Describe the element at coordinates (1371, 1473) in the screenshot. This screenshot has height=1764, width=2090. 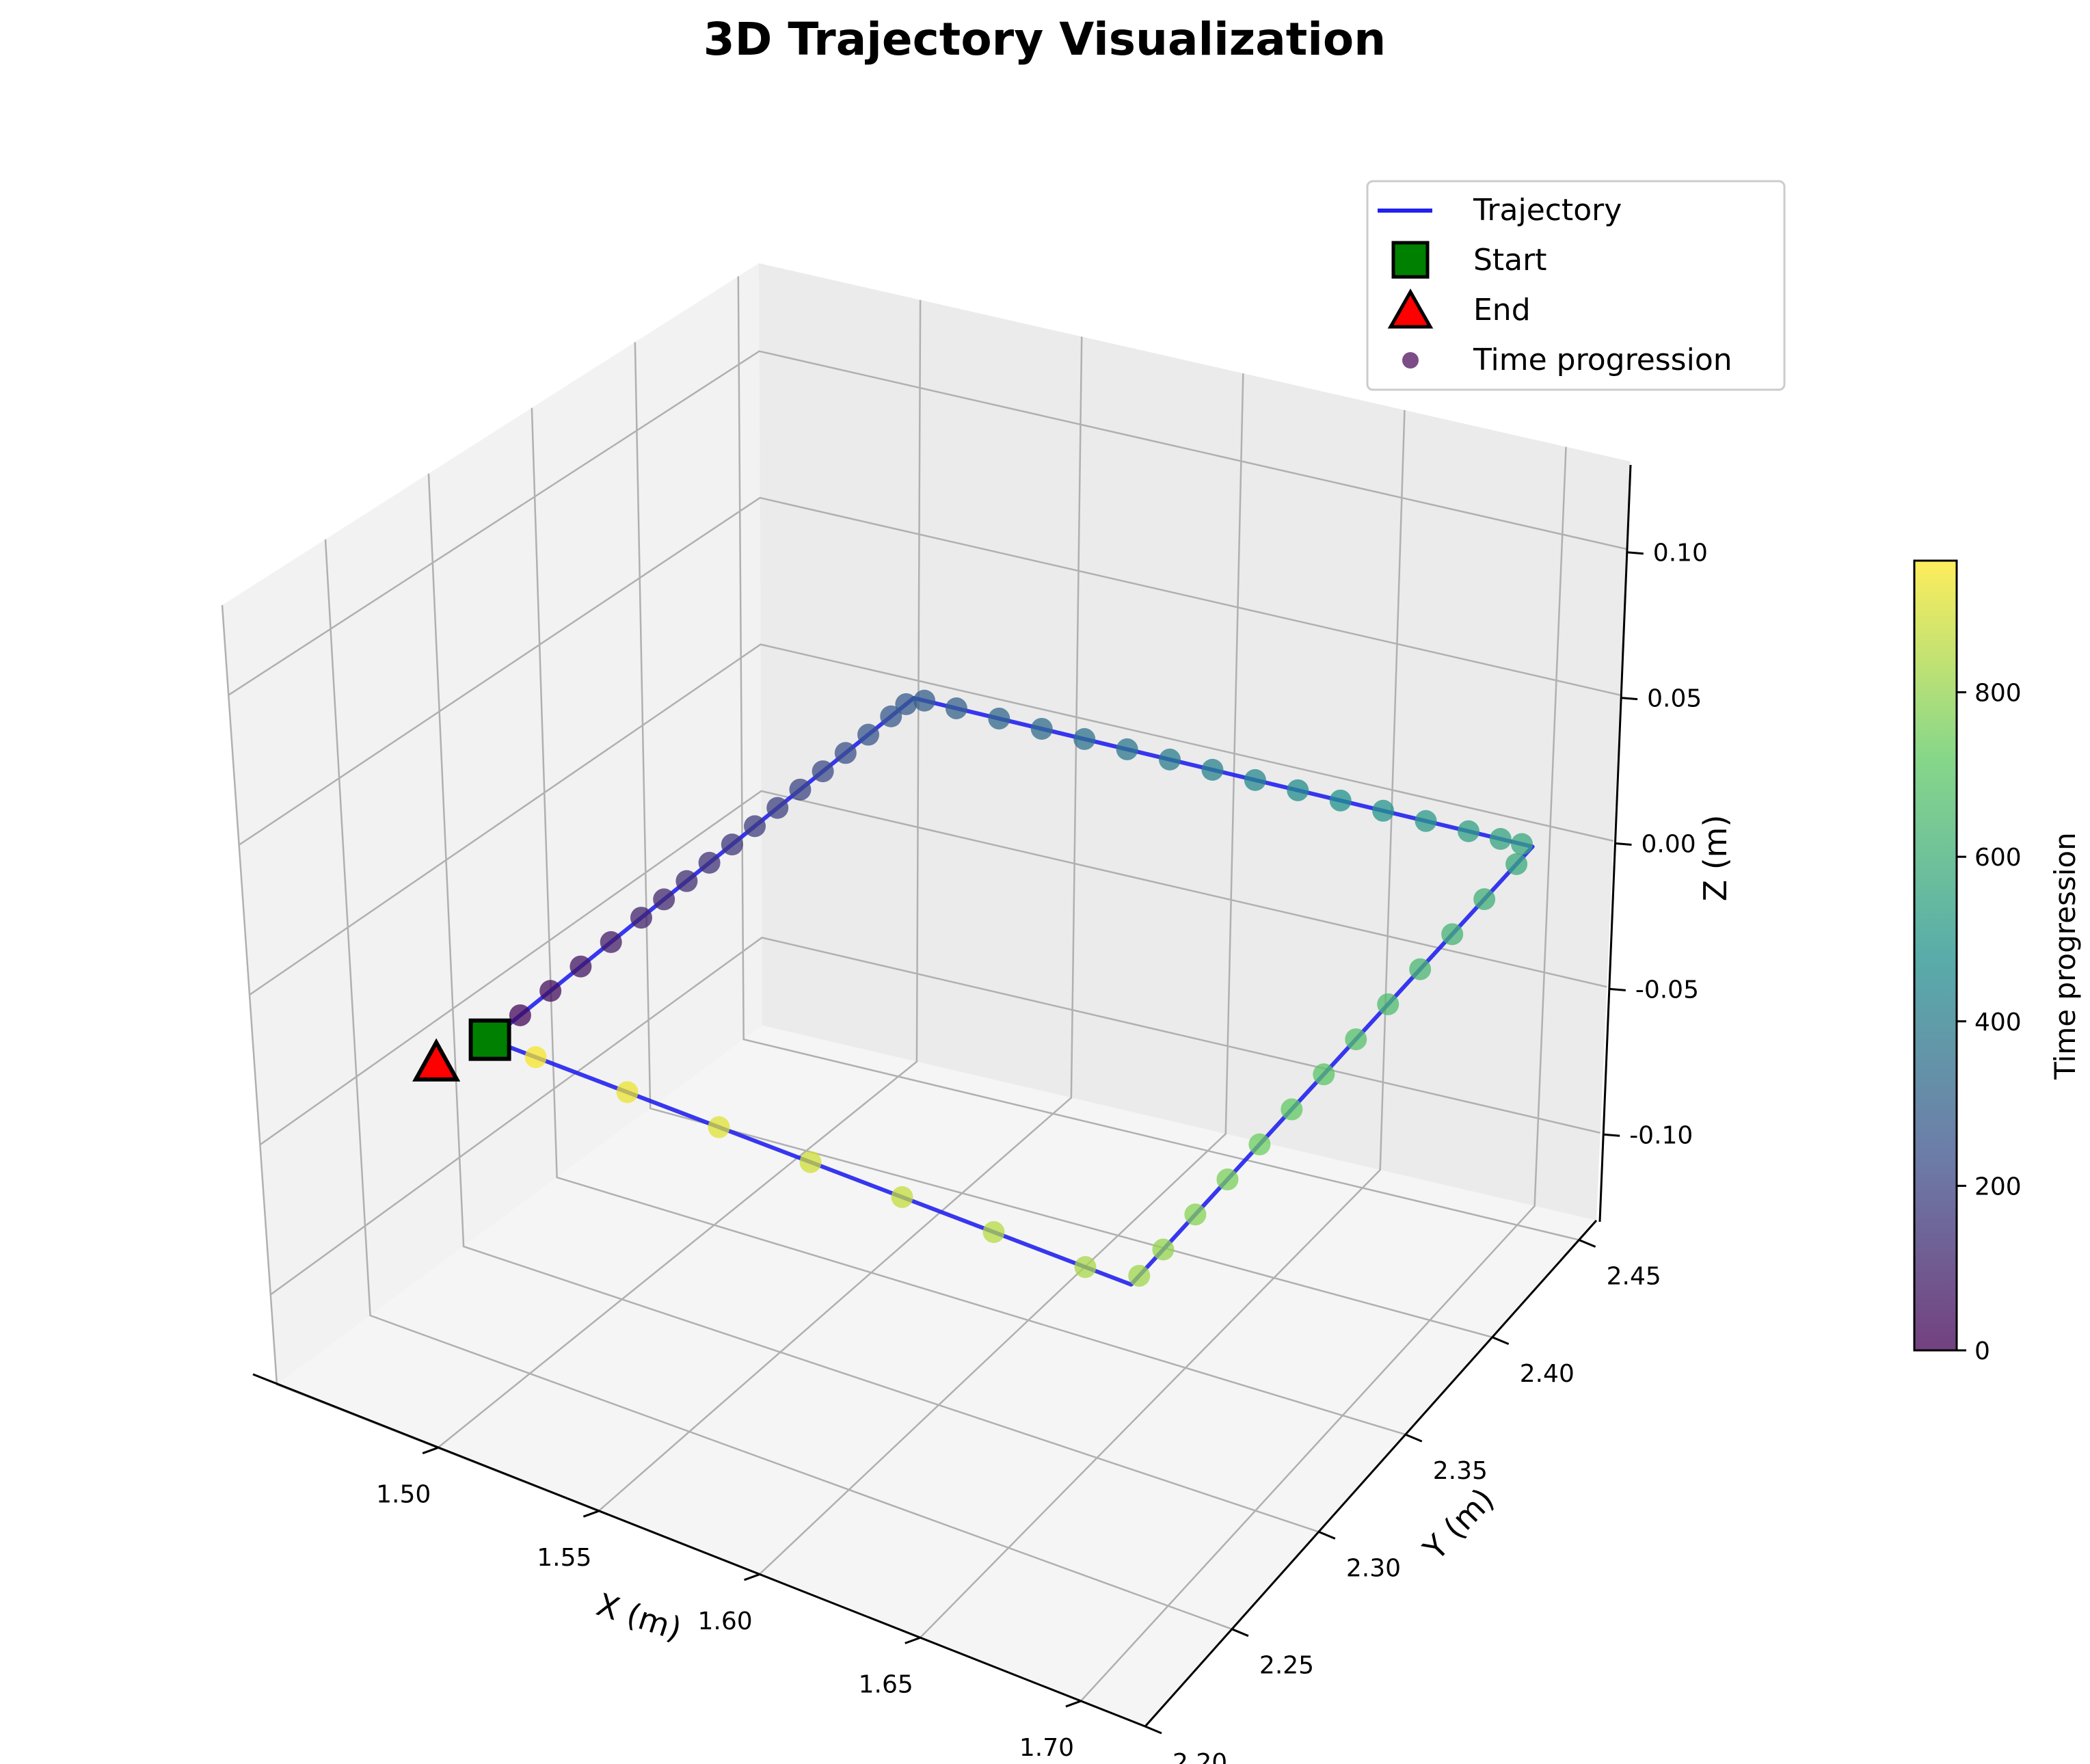
I see `y-axis-line` at that location.